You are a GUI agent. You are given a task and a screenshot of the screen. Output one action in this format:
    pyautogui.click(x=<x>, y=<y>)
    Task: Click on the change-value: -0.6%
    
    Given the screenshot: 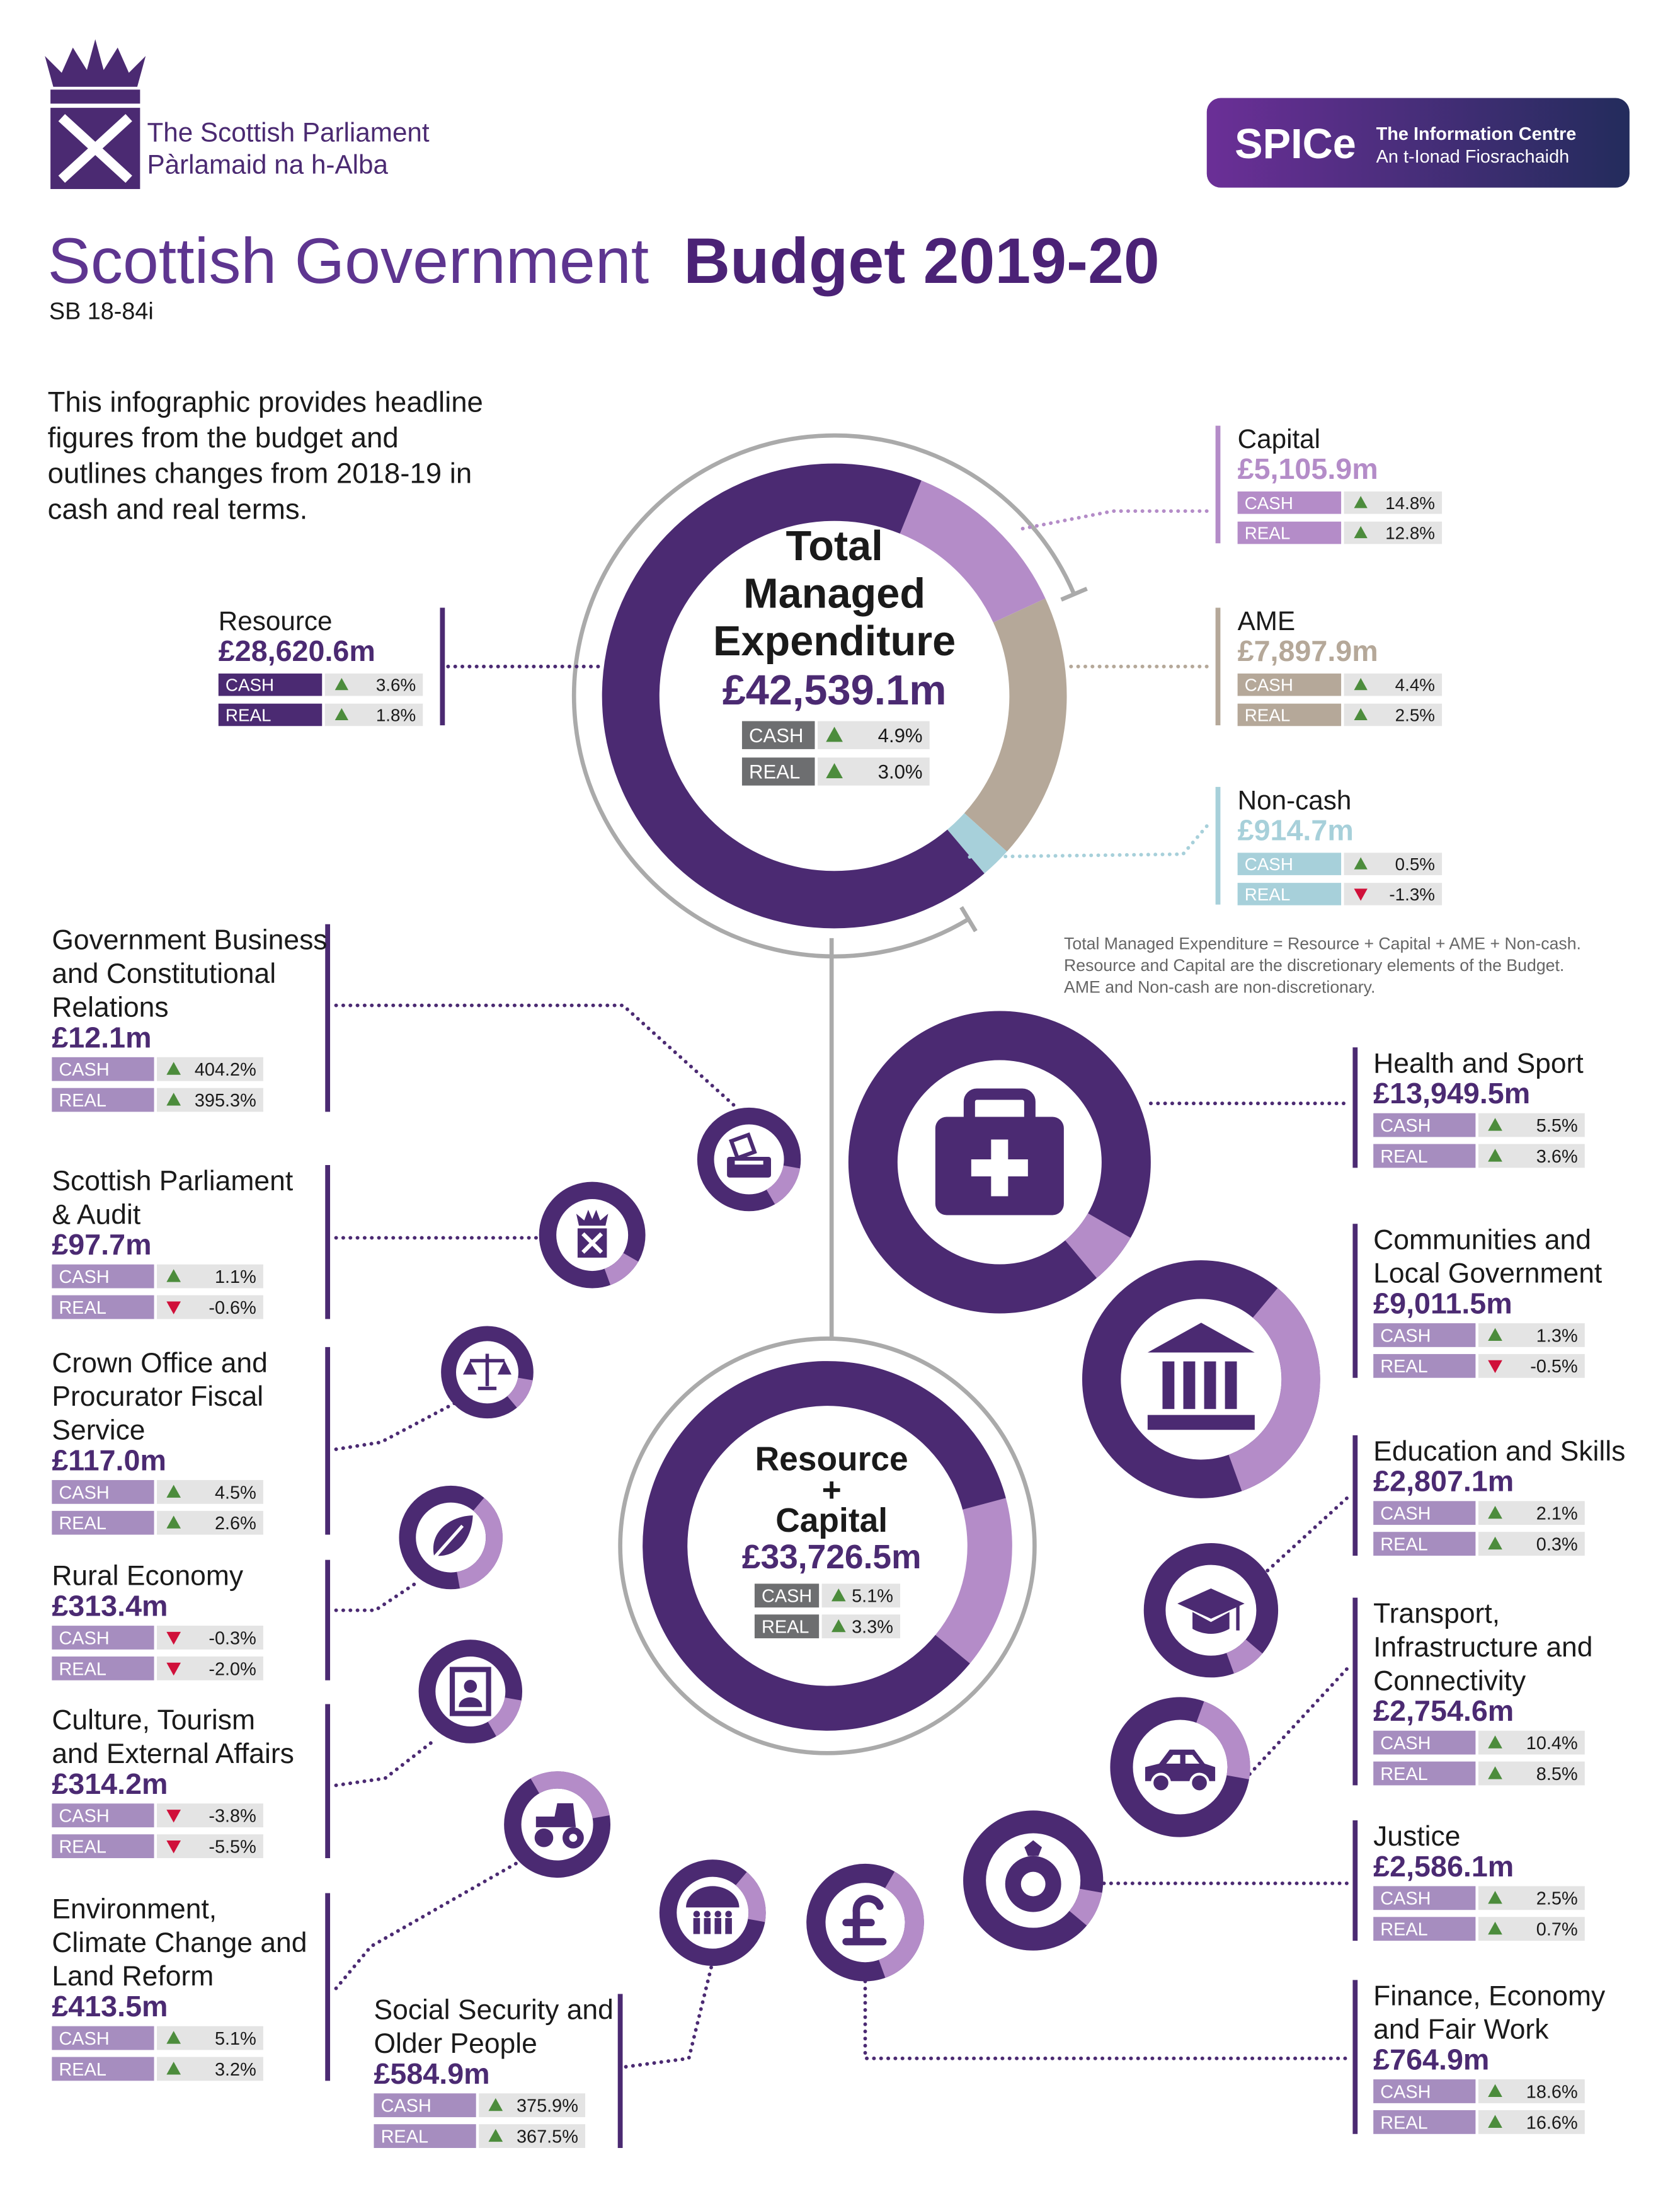 What is the action you would take?
    pyautogui.click(x=232, y=1308)
    